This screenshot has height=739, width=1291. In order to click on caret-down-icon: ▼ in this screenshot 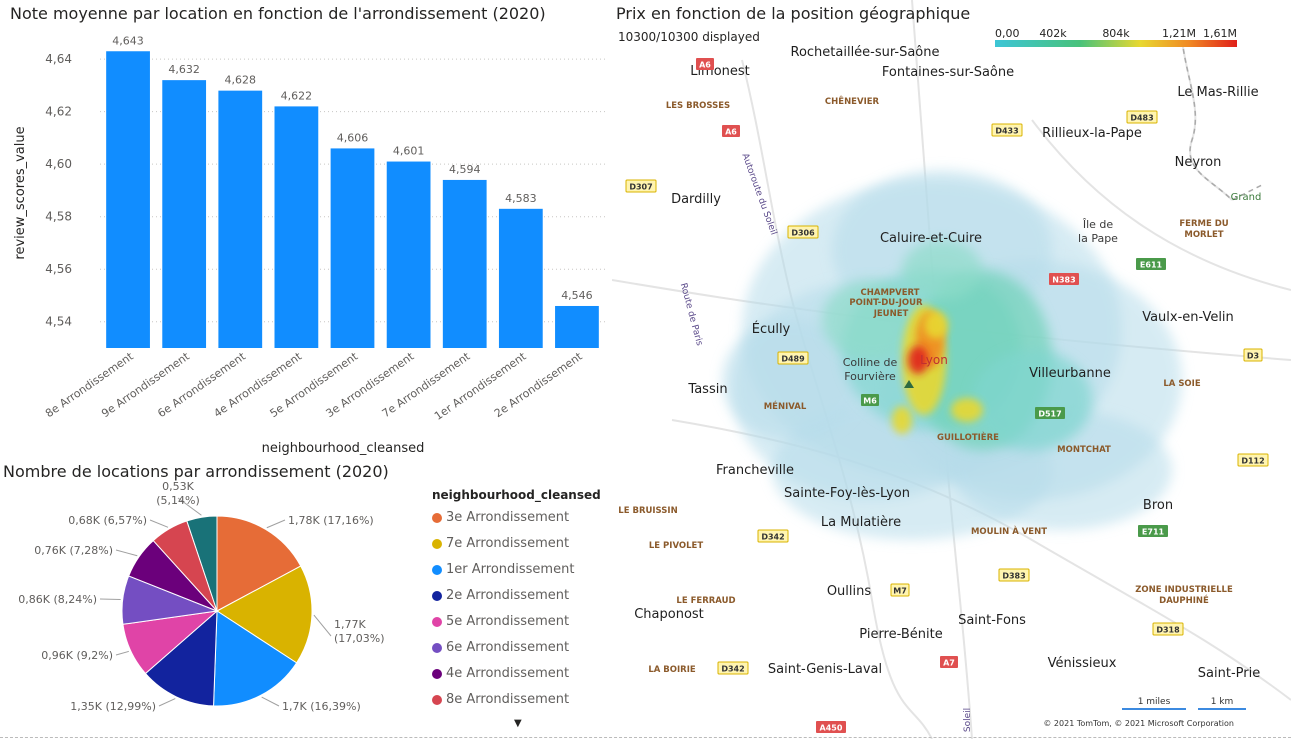, I will do `click(518, 723)`.